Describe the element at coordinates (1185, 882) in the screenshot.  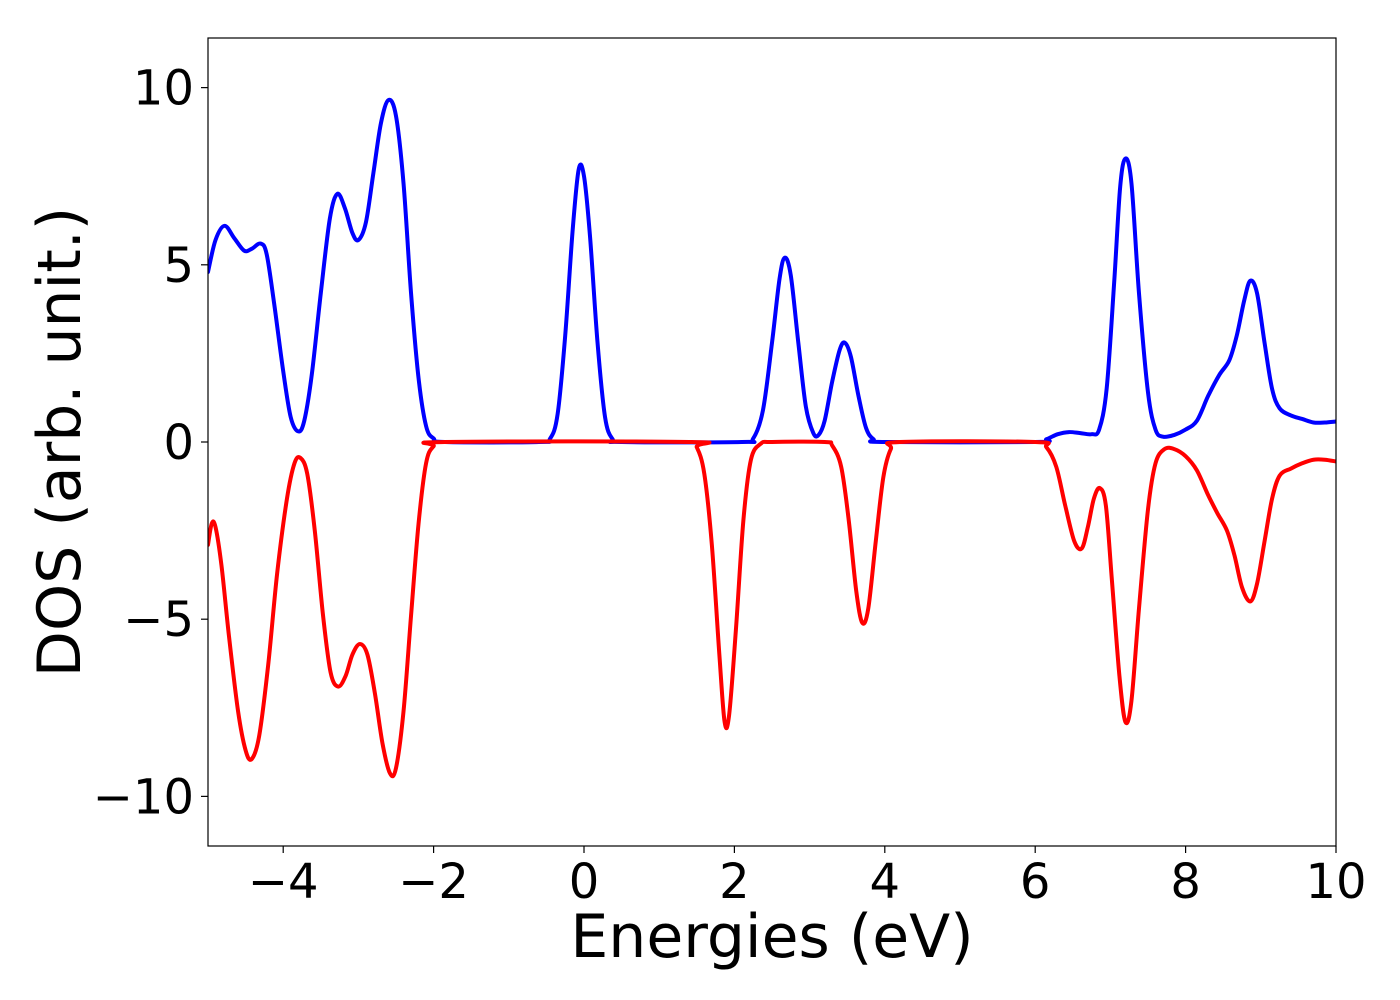
I see `x-tick-label: 8` at that location.